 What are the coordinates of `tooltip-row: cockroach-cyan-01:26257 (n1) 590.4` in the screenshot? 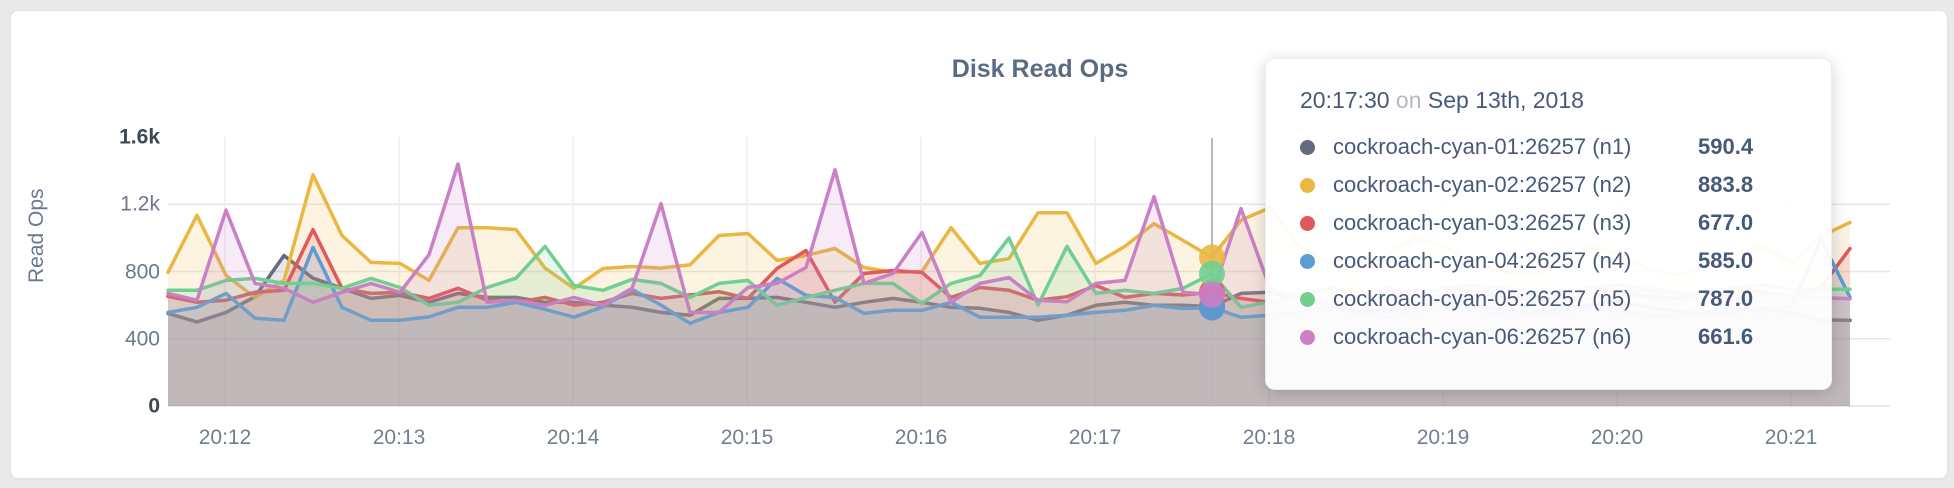 It's located at (1550, 147).